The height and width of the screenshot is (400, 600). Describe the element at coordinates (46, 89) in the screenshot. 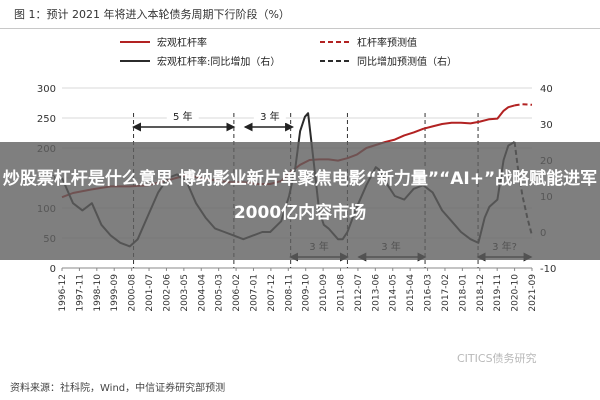

I see `y-left-tick-label: 300` at that location.